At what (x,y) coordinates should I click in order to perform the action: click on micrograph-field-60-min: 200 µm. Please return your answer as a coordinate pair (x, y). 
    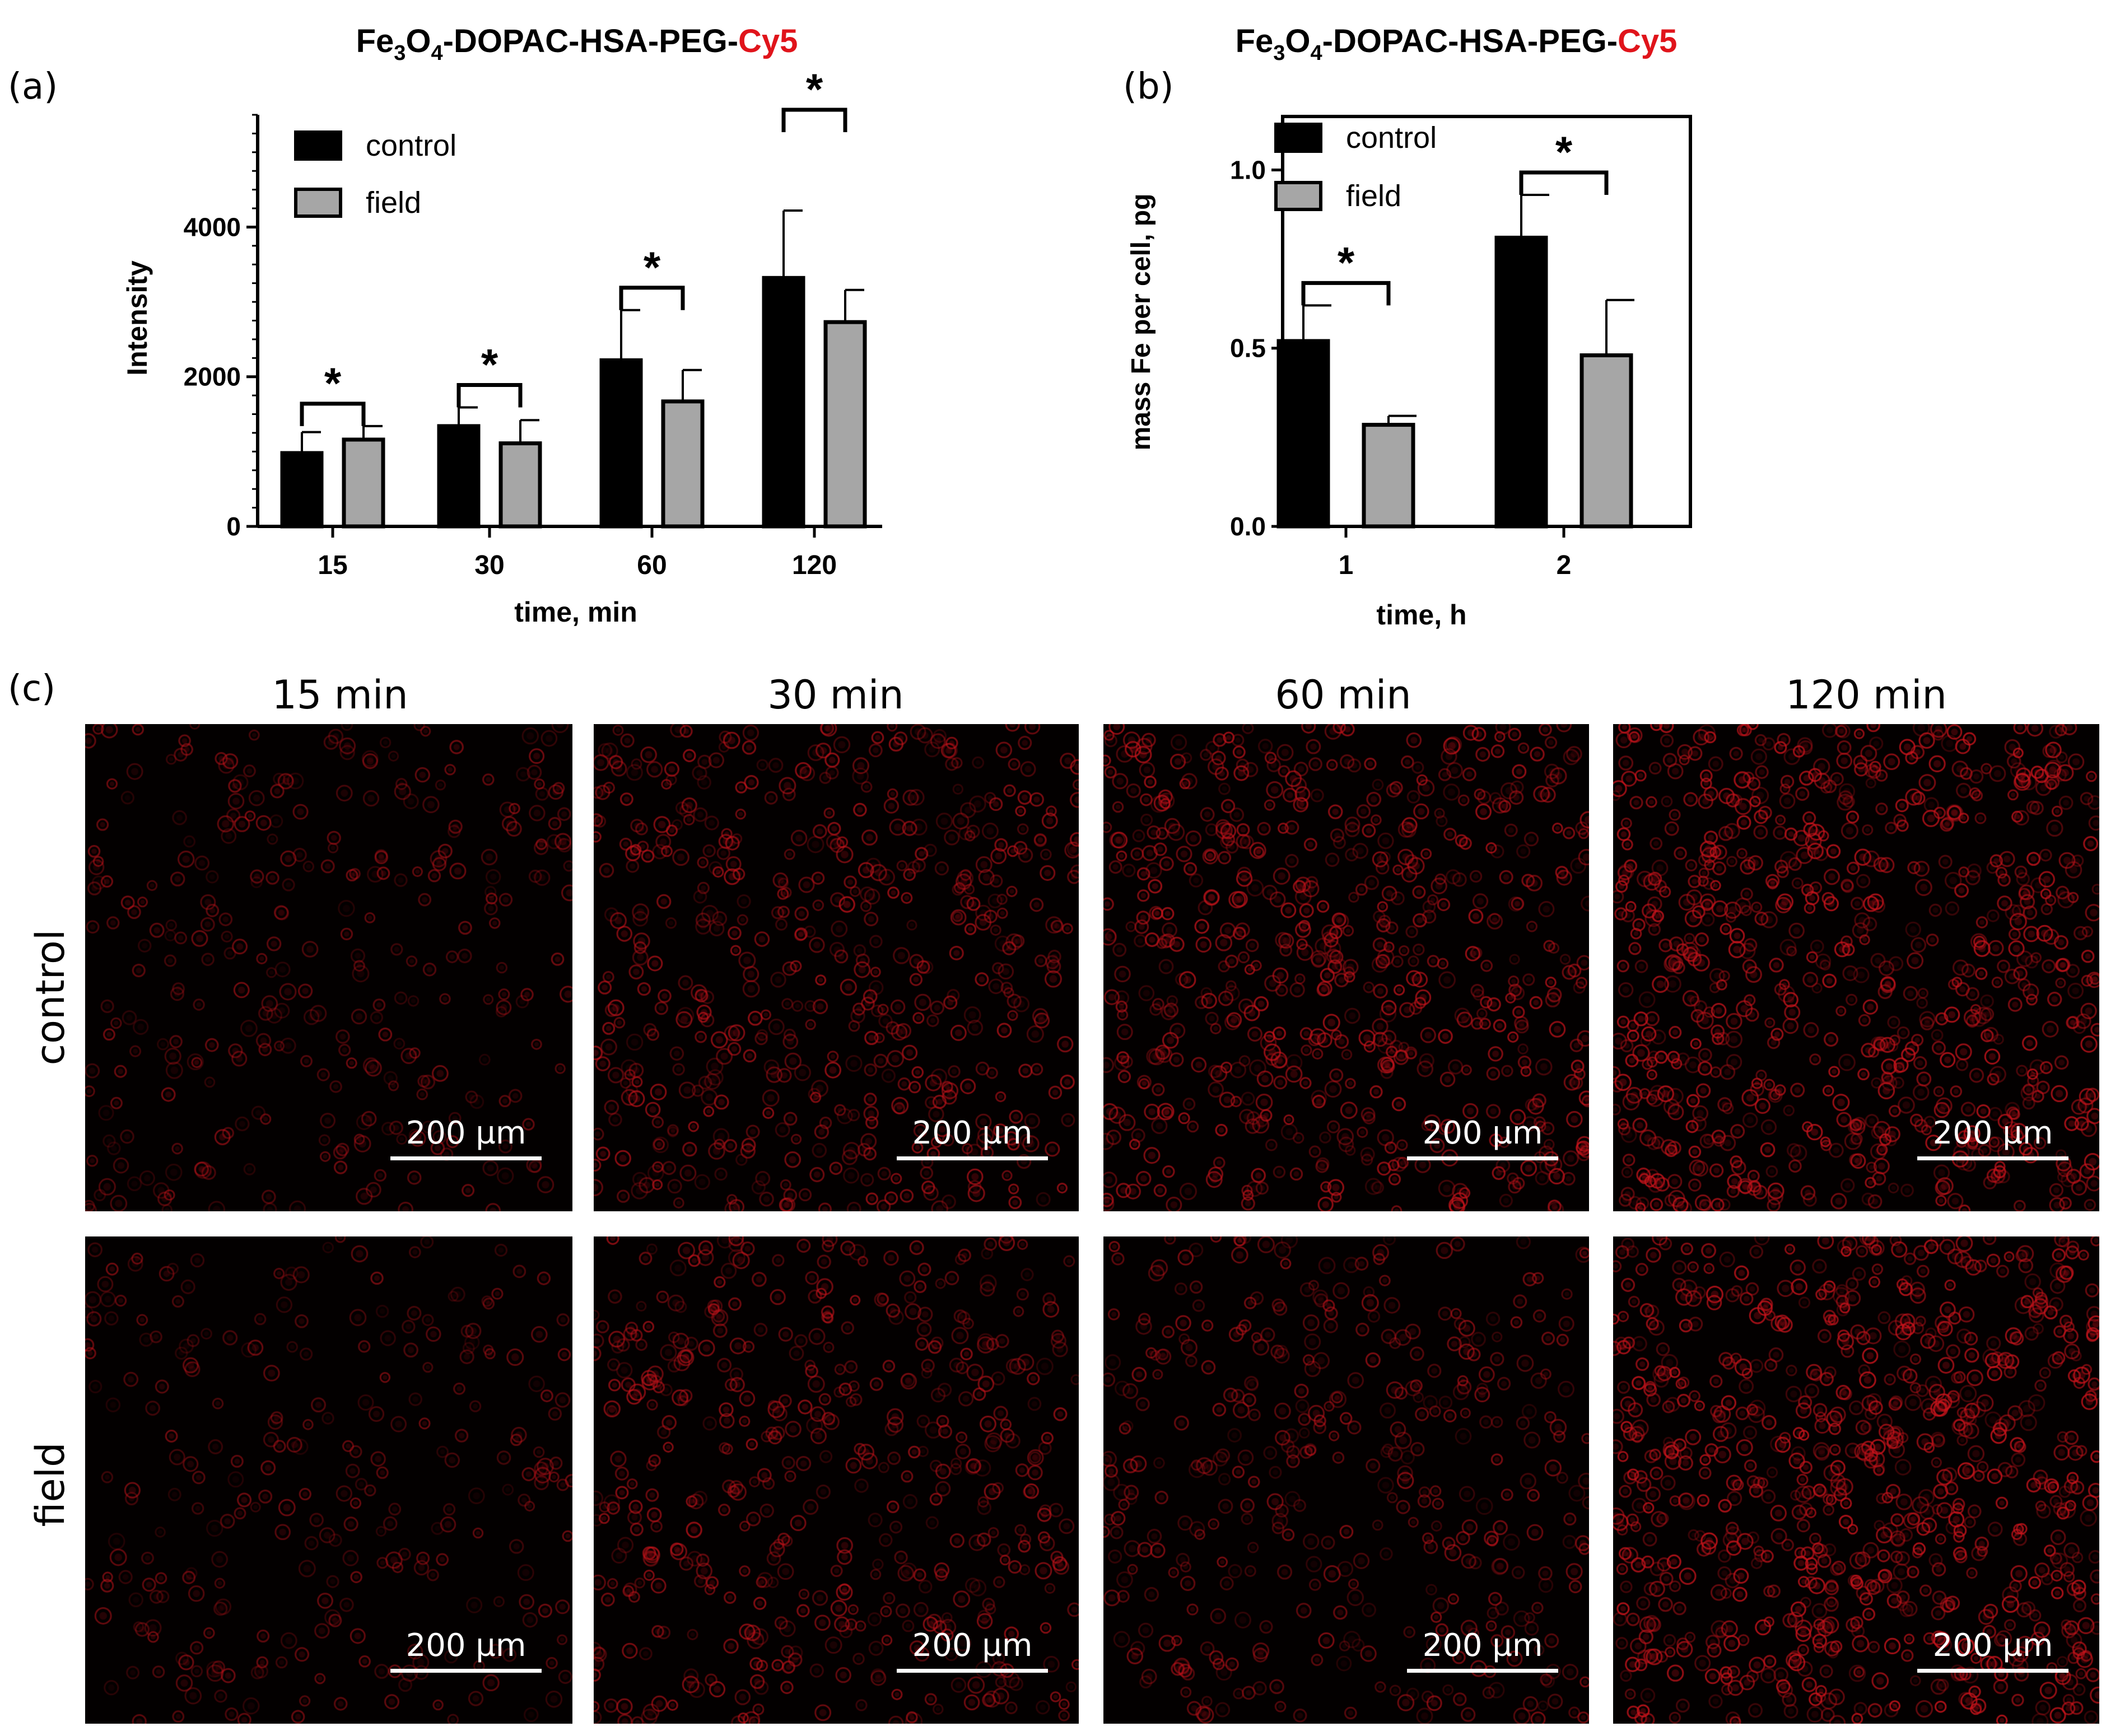
    Looking at the image, I should click on (1346, 1480).